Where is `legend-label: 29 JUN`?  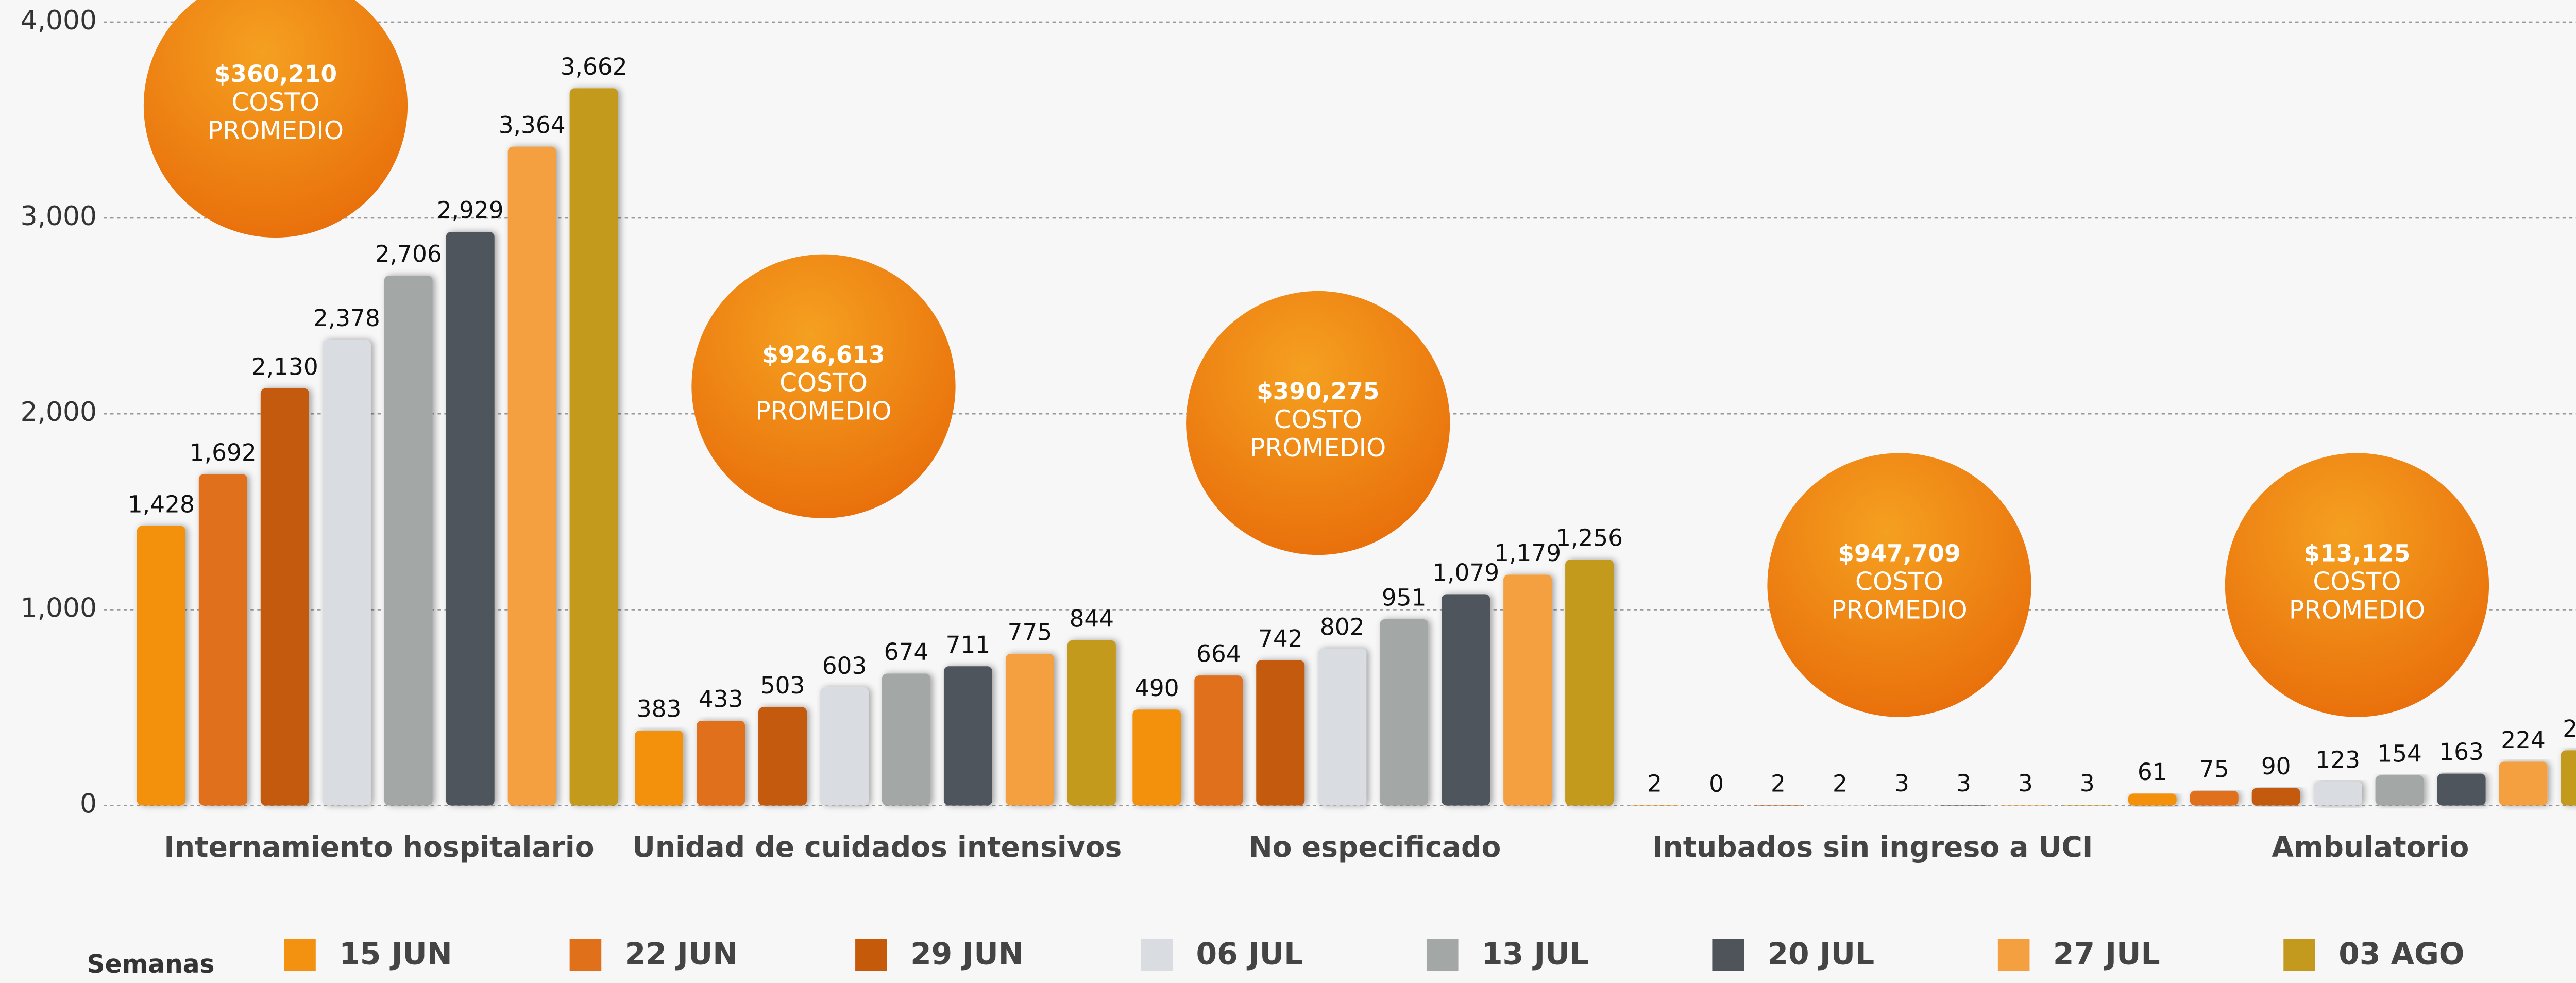 legend-label: 29 JUN is located at coordinates (966, 953).